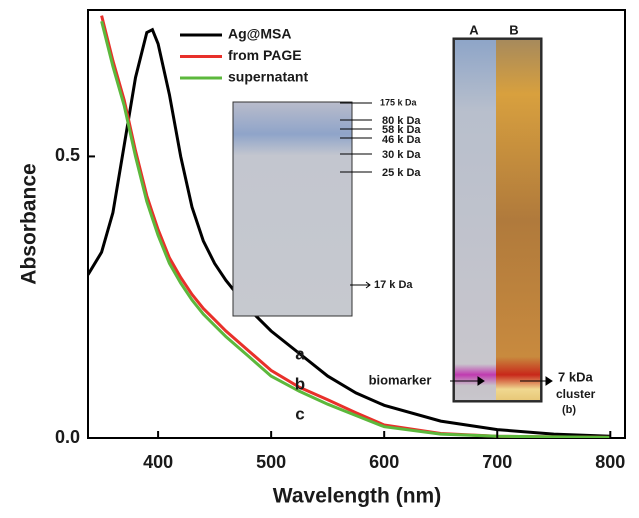 This screenshot has height=518, width=639. What do you see at coordinates (265, 55) in the screenshot?
I see `legend-label: from PAGE` at bounding box center [265, 55].